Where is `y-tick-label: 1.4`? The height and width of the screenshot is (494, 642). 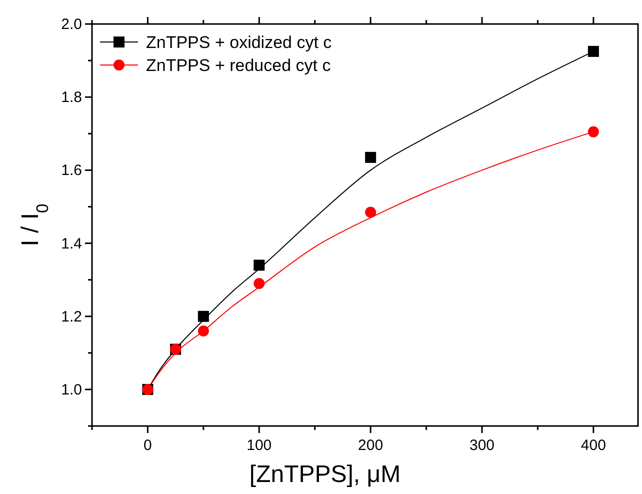
y-tick-label: 1.4 is located at coordinates (71, 243).